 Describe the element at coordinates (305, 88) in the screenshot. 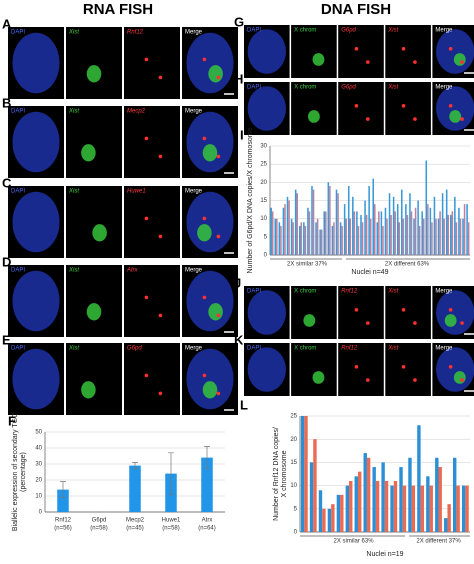

I see `channel-label: X chrom` at that location.